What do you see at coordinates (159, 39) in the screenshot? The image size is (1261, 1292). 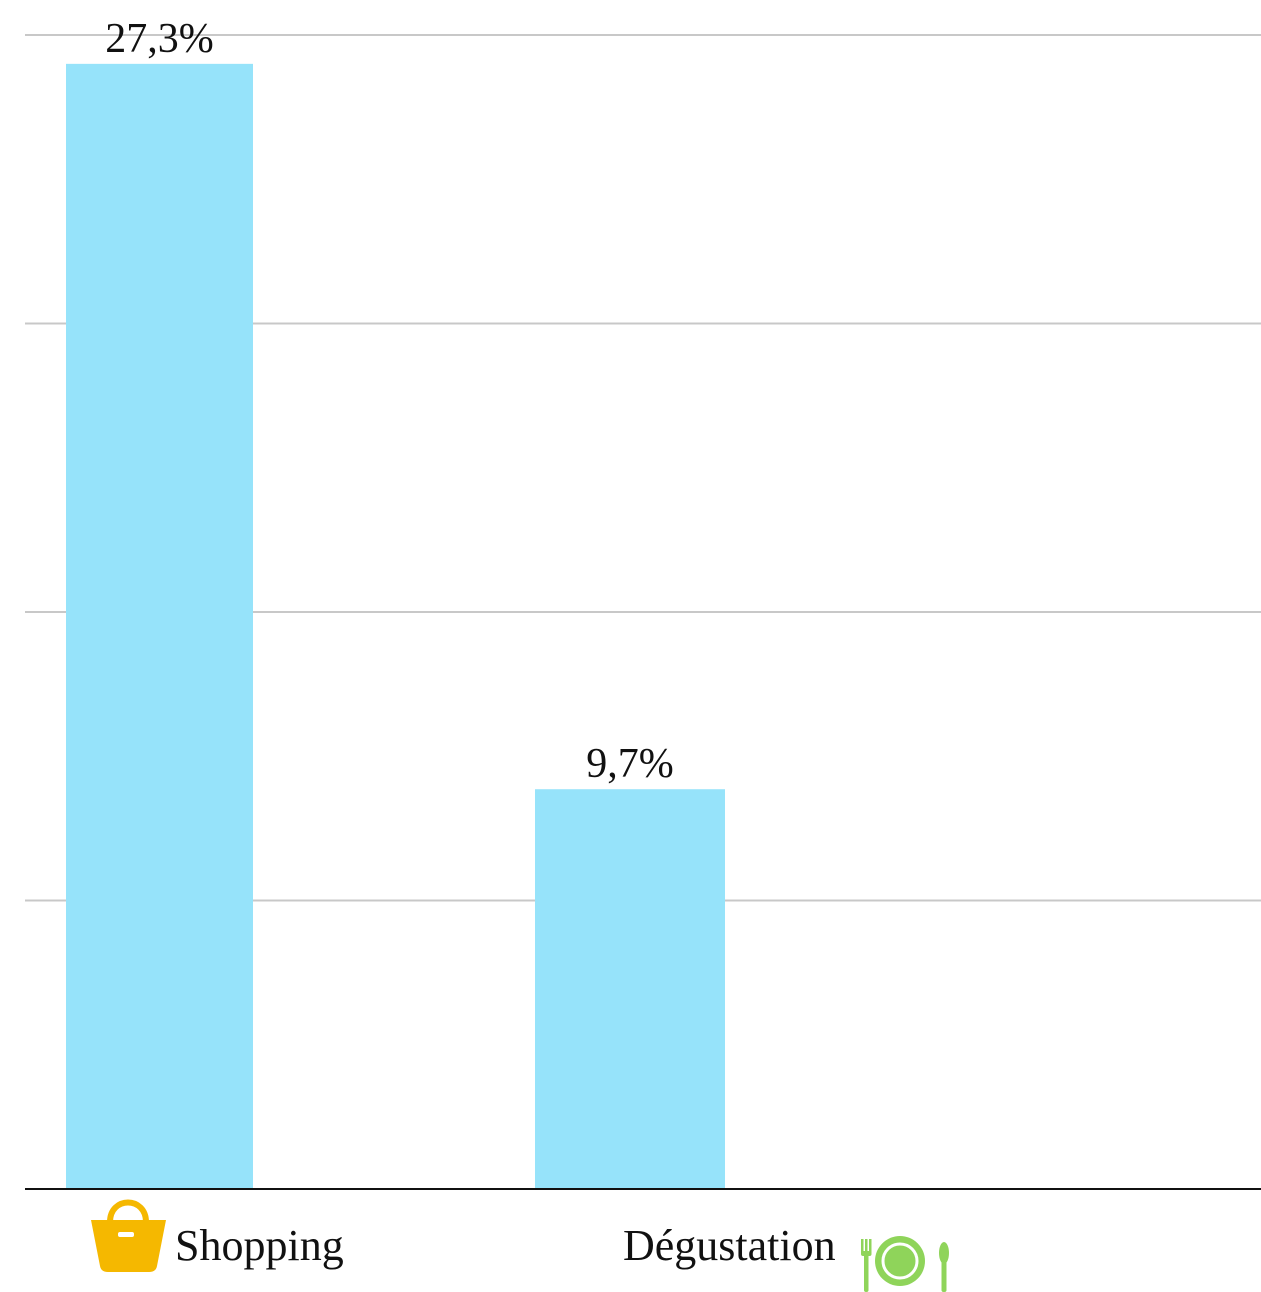 I see `value-label-shopping: 27,3%` at bounding box center [159, 39].